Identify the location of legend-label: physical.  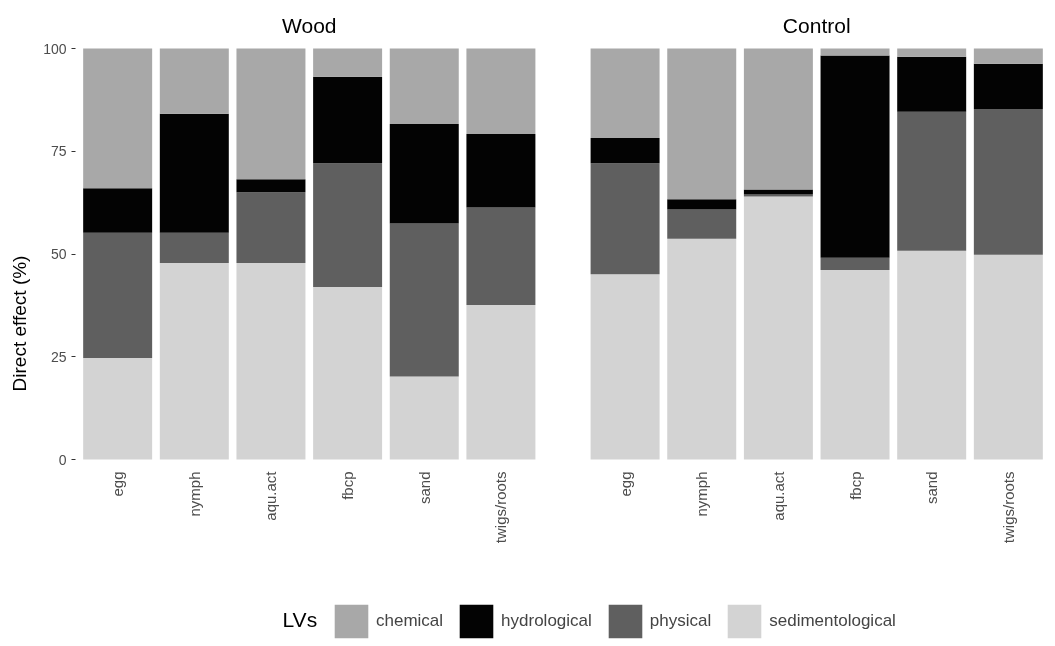
(680, 621).